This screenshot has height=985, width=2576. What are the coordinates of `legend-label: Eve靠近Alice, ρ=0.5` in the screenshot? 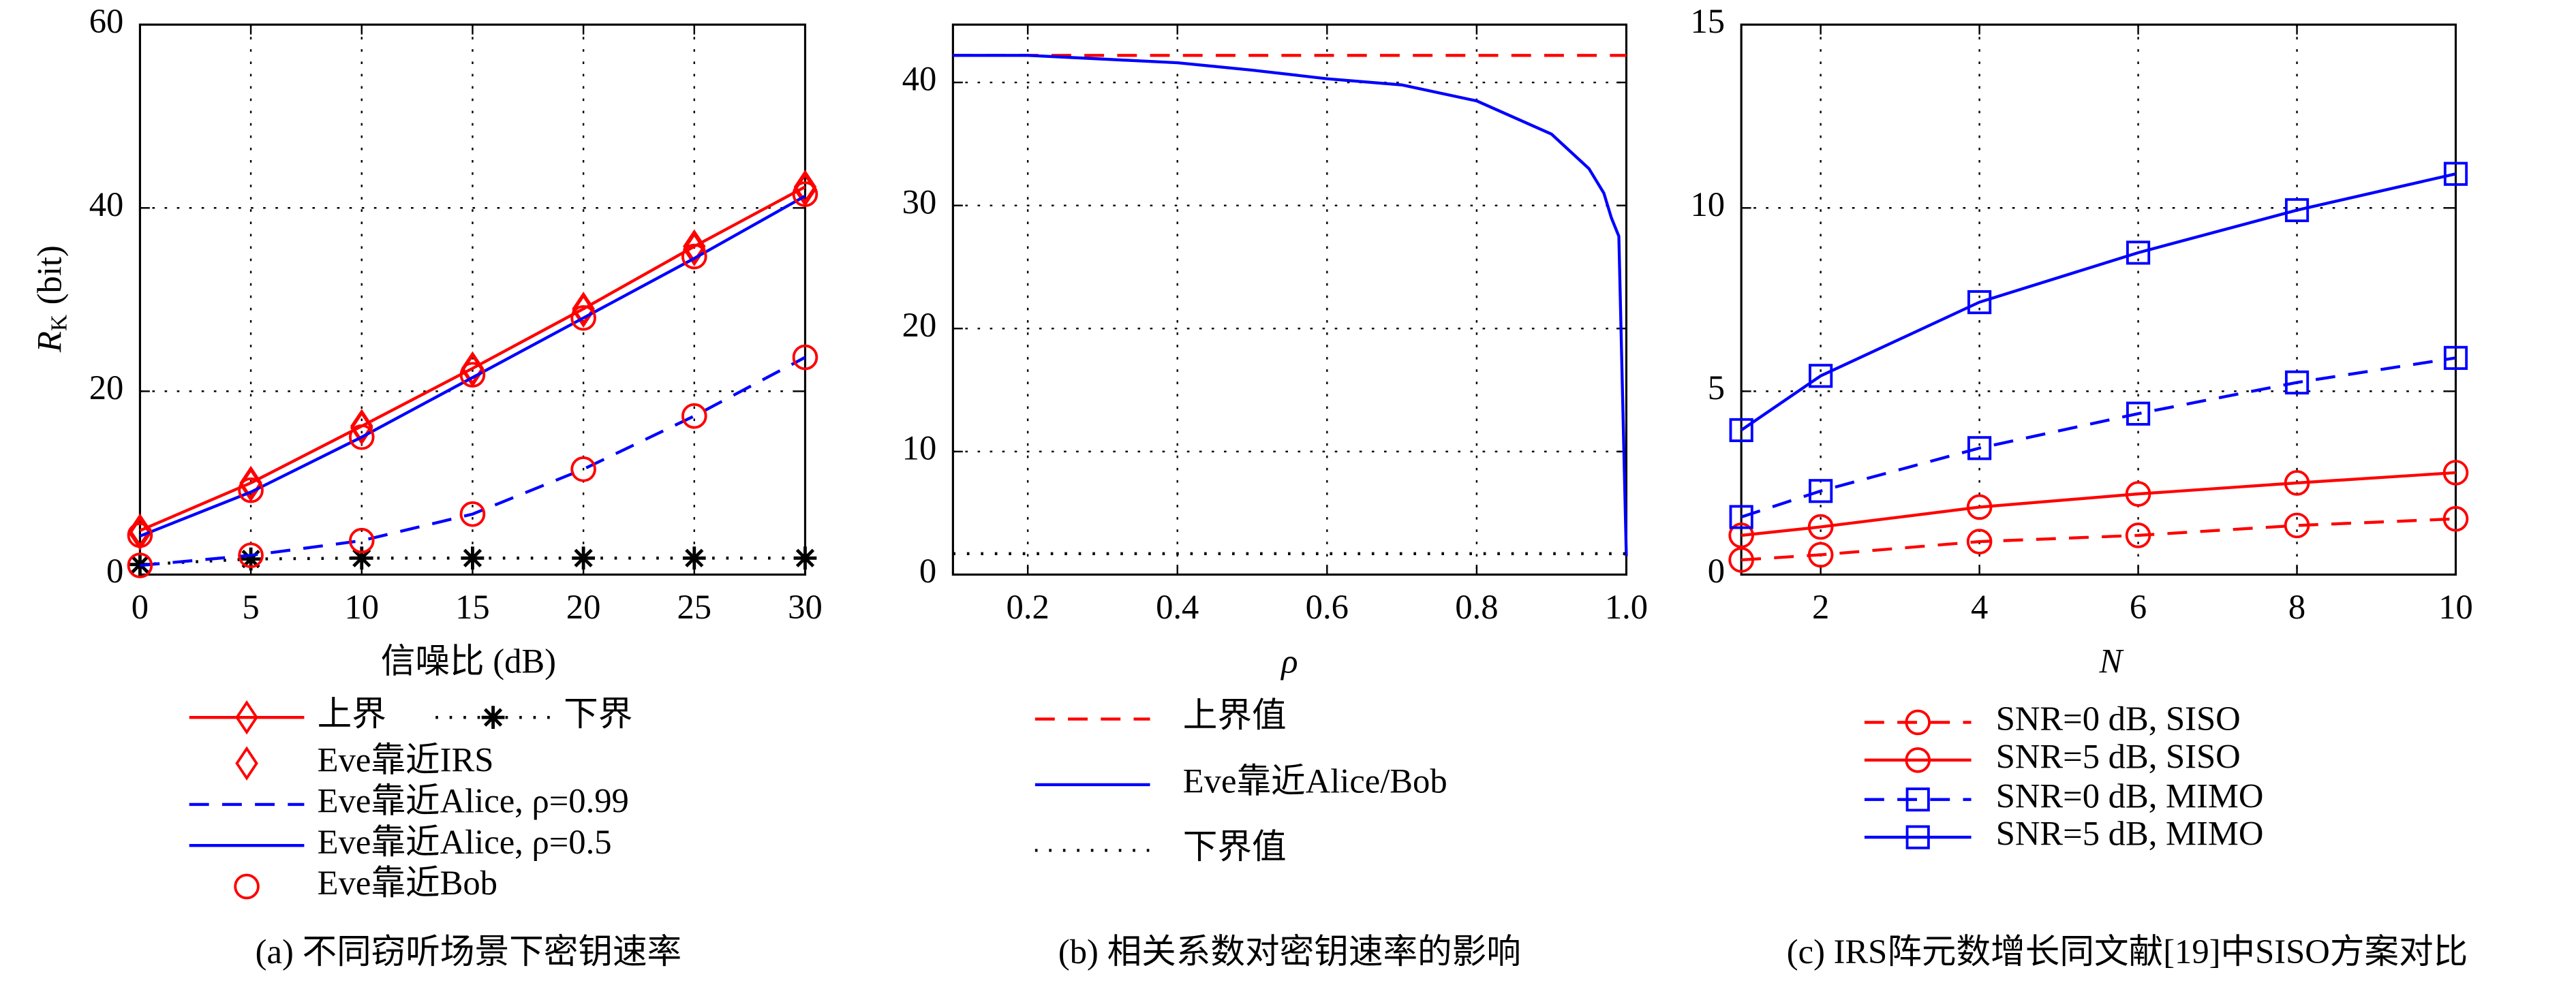 It's located at (465, 842).